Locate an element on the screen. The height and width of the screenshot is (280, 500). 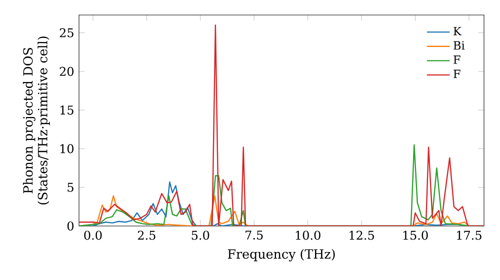
x-tick-label: 17.5 is located at coordinates (469, 235).